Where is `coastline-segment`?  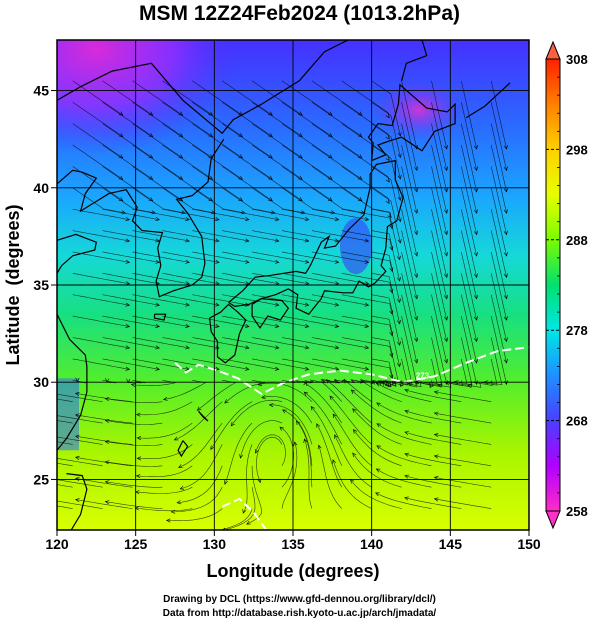
coastline-segment is located at coordinates (77, 501).